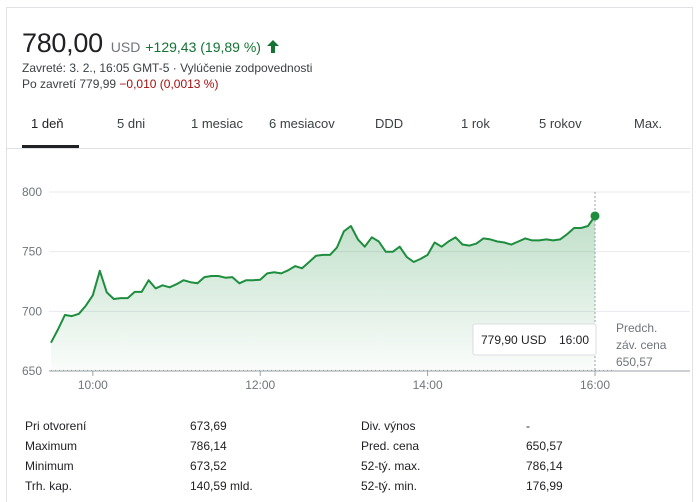 This screenshot has height=502, width=697. Describe the element at coordinates (221, 486) in the screenshot. I see `stat-value: 140,59 mld.` at that location.